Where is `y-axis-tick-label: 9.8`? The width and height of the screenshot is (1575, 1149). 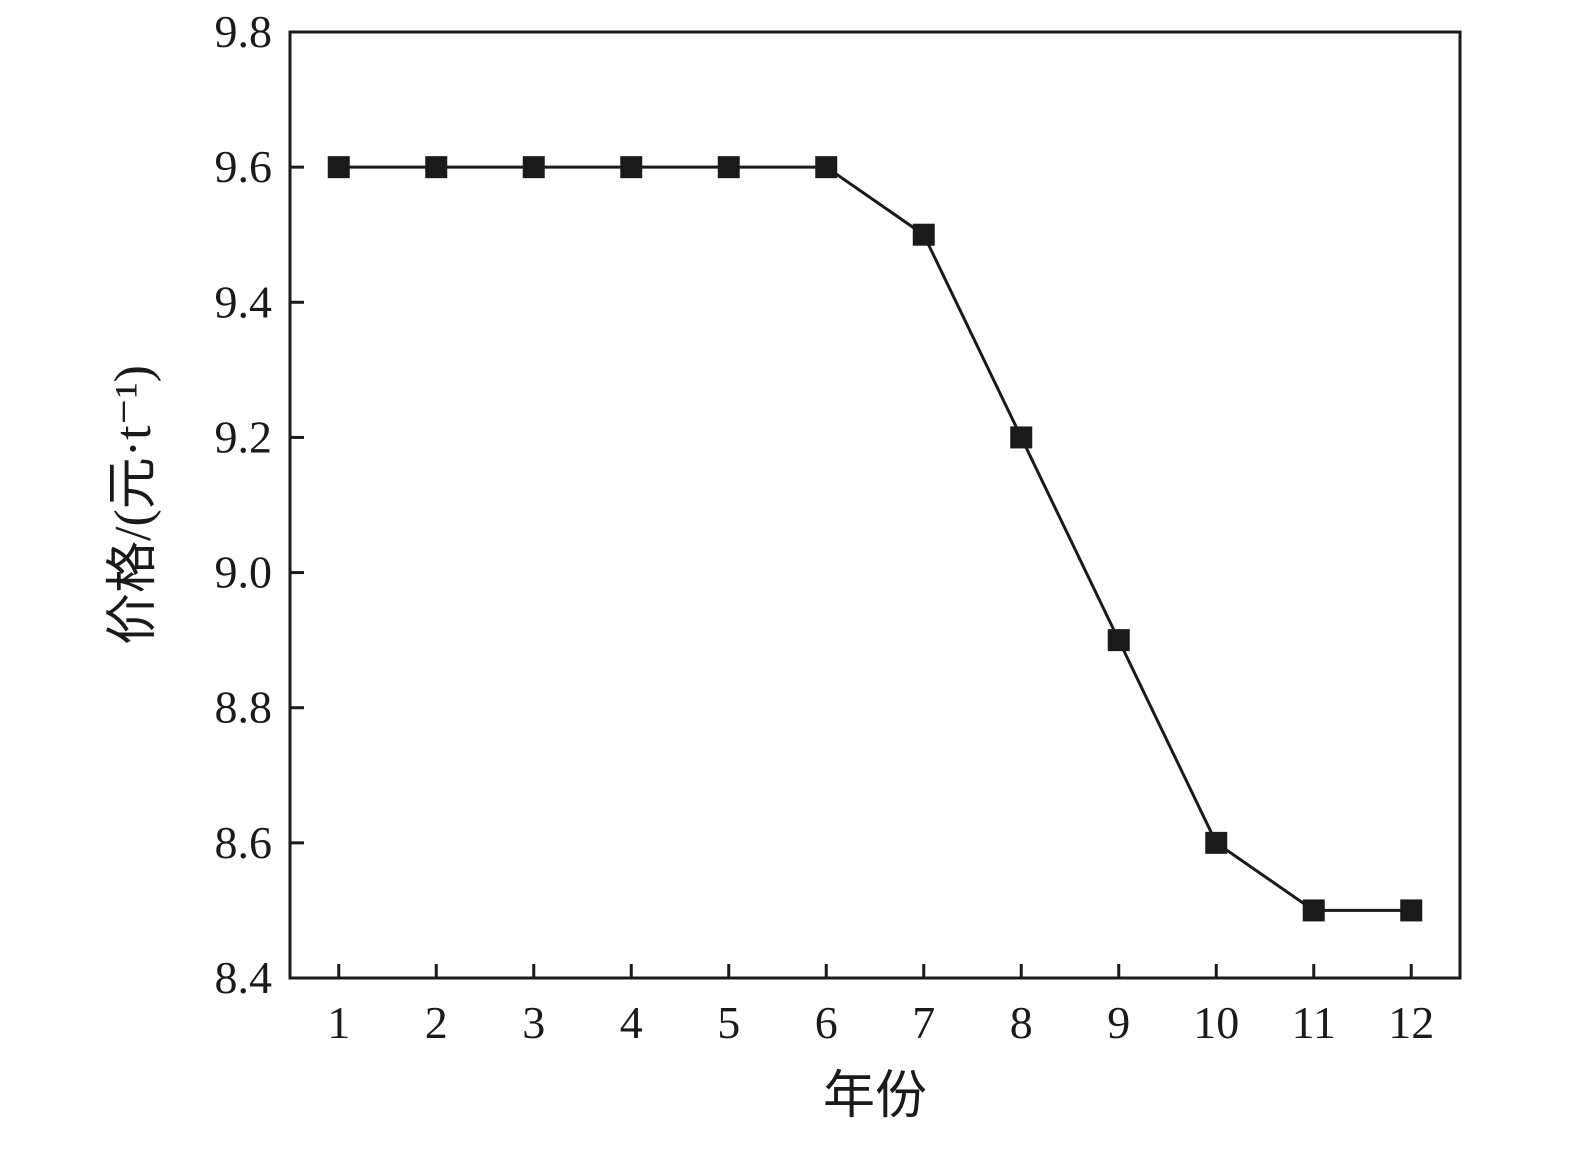 y-axis-tick-label: 9.8 is located at coordinates (244, 31).